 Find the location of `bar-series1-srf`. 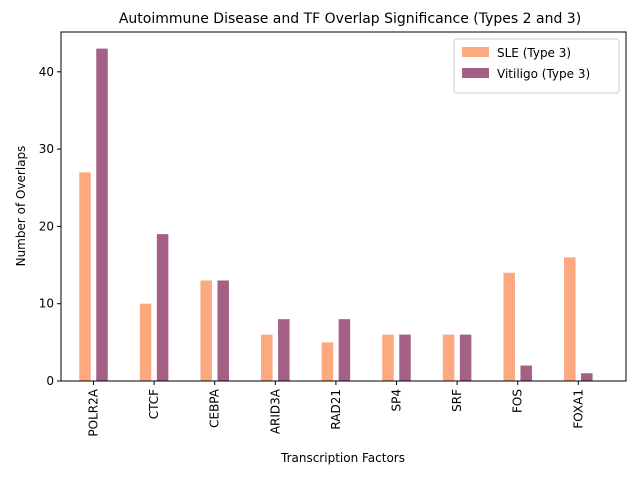

bar-series1-srf is located at coordinates (448, 357).